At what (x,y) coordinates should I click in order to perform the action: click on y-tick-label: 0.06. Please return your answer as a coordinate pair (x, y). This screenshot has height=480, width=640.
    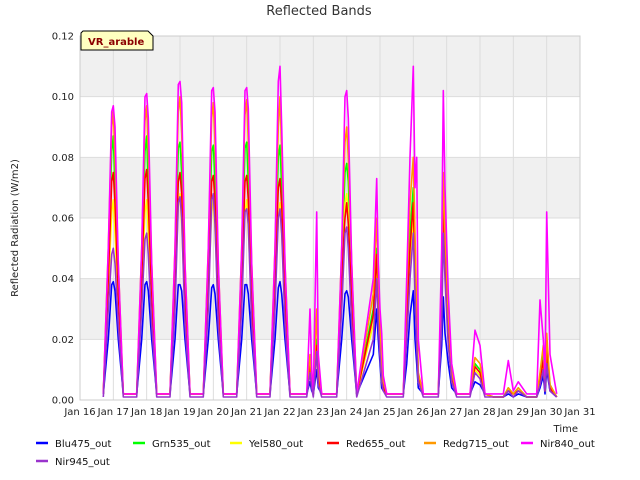
    Looking at the image, I should click on (63, 219).